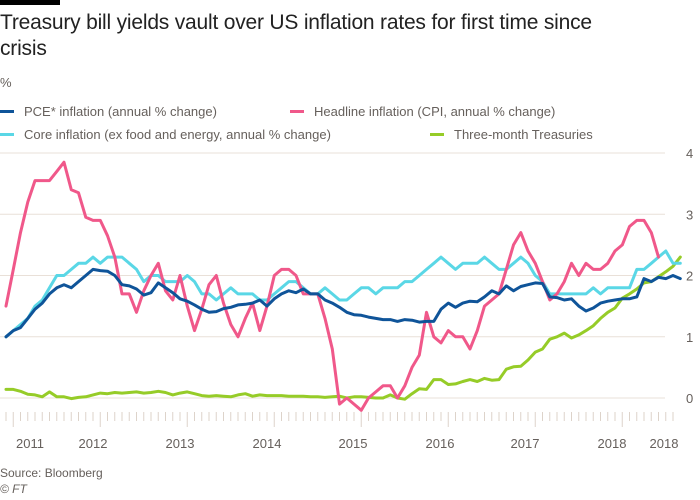  What do you see at coordinates (523, 134) in the screenshot?
I see `legend-label-treasuries: Three-month Treasuries` at bounding box center [523, 134].